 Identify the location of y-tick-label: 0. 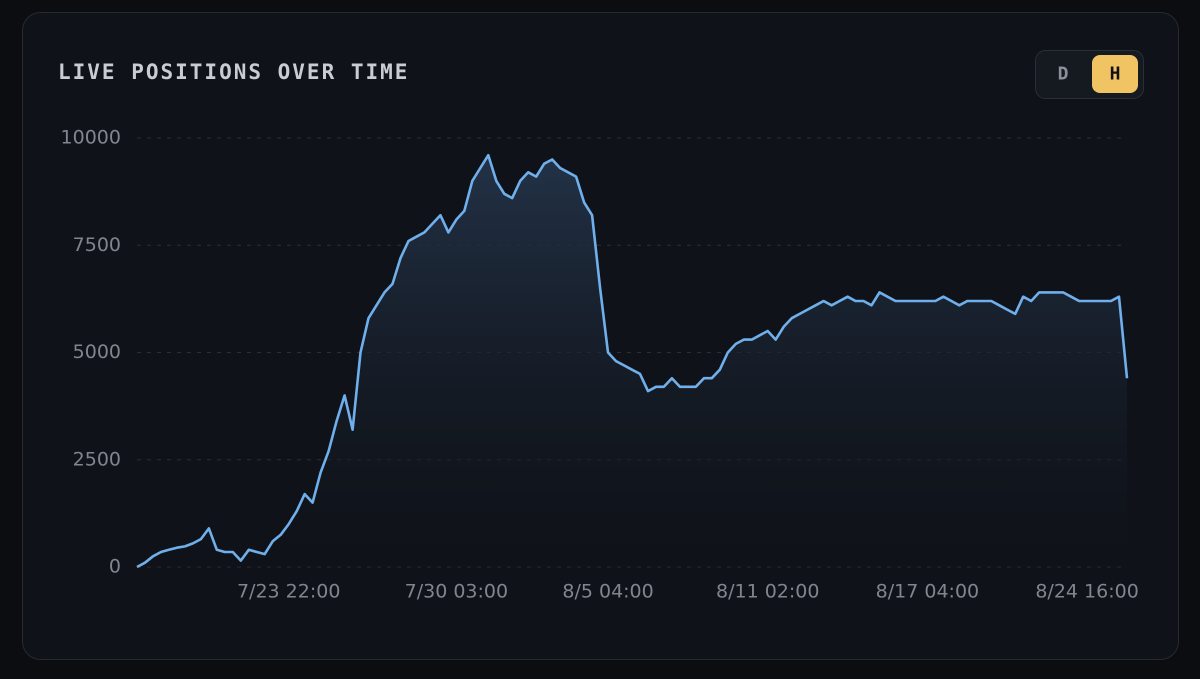
(115, 567).